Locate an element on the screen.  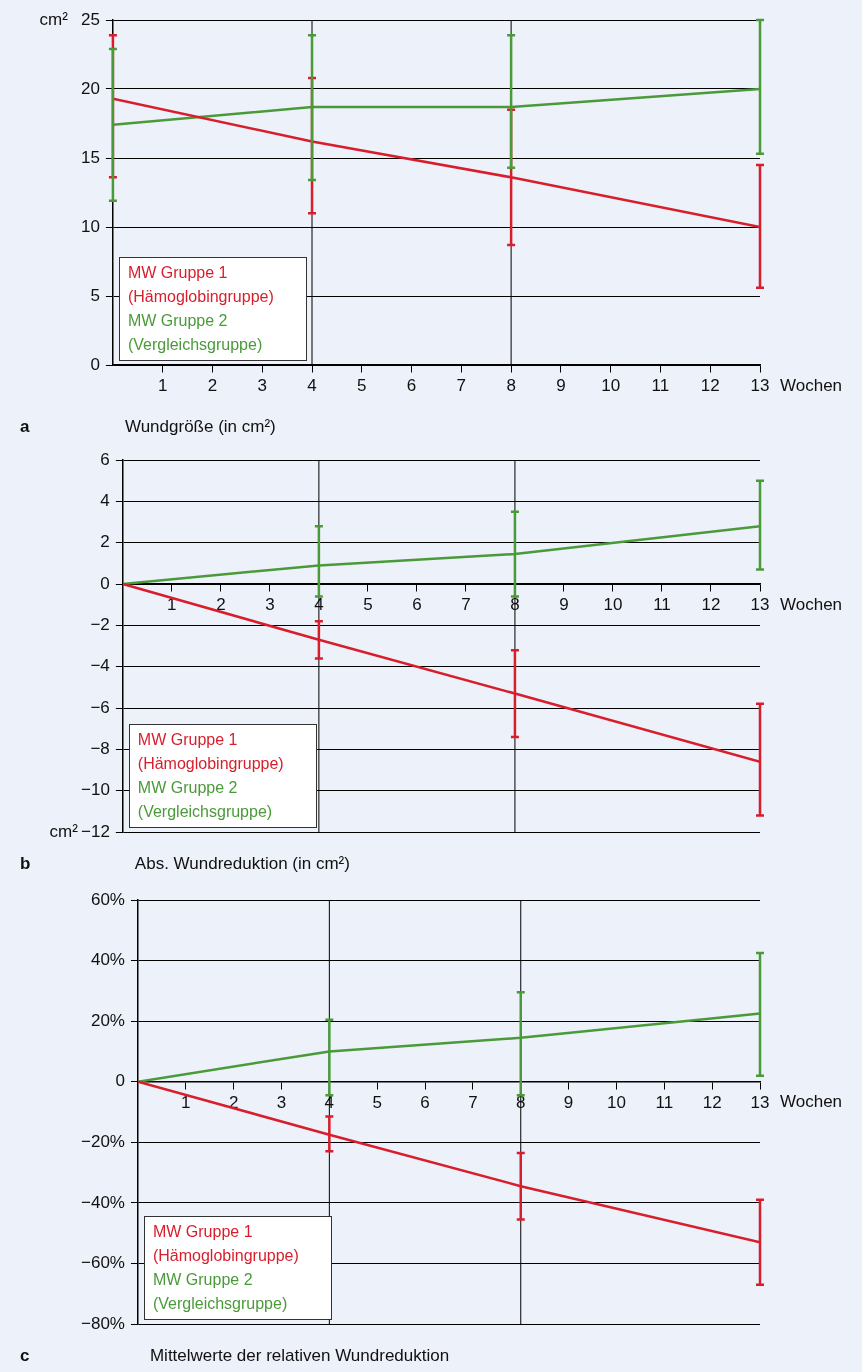
y-tick-label: 20 is located at coordinates (90, 88).